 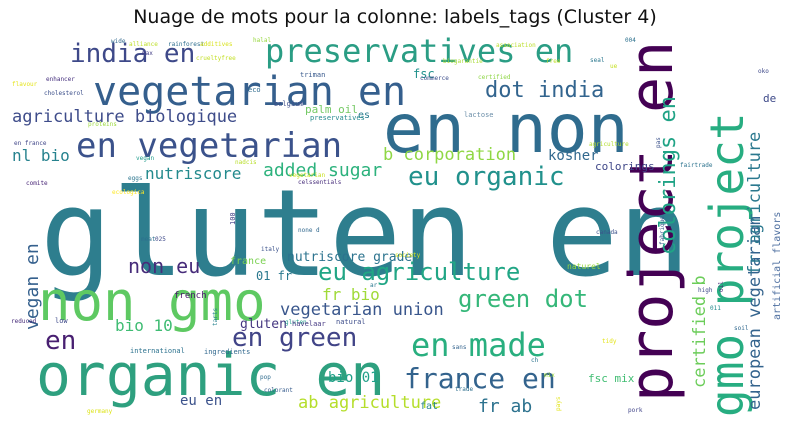 What do you see at coordinates (148, 239) in the screenshot?
I see `word-69: meat` at bounding box center [148, 239].